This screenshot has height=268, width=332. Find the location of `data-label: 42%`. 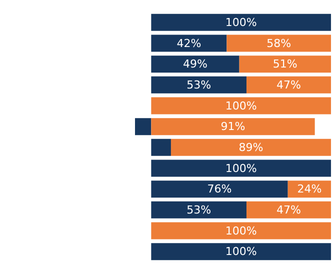

data-label: 42% is located at coordinates (189, 43).